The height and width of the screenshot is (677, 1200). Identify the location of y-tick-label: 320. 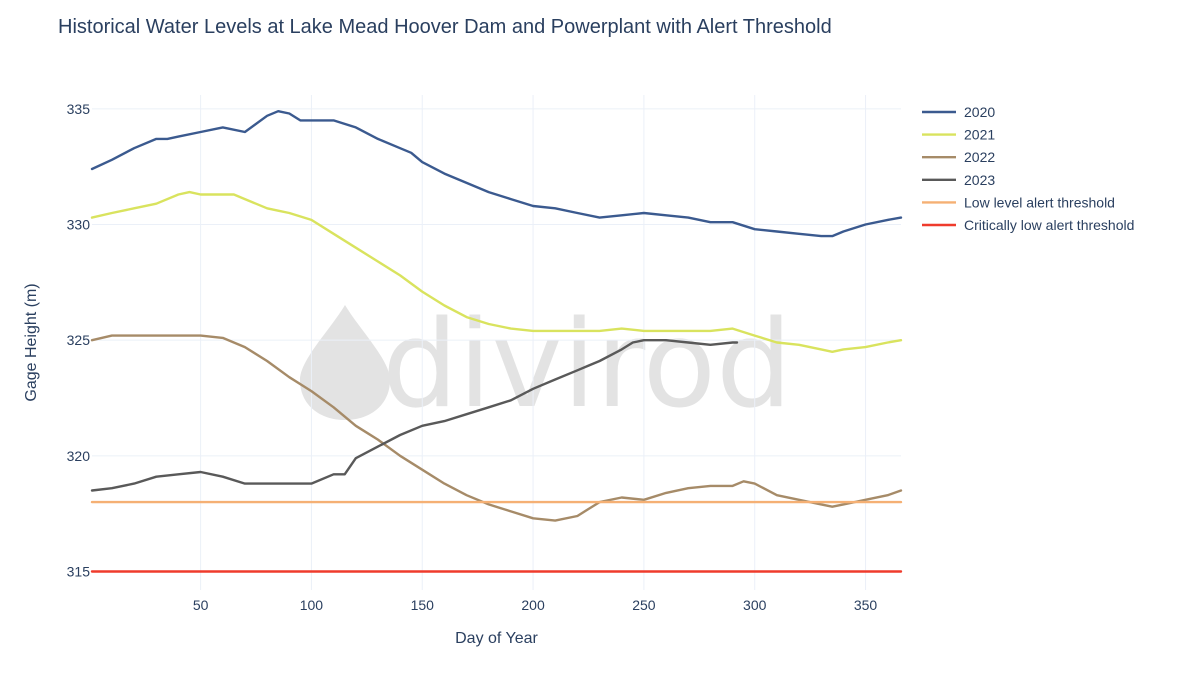
(79, 456).